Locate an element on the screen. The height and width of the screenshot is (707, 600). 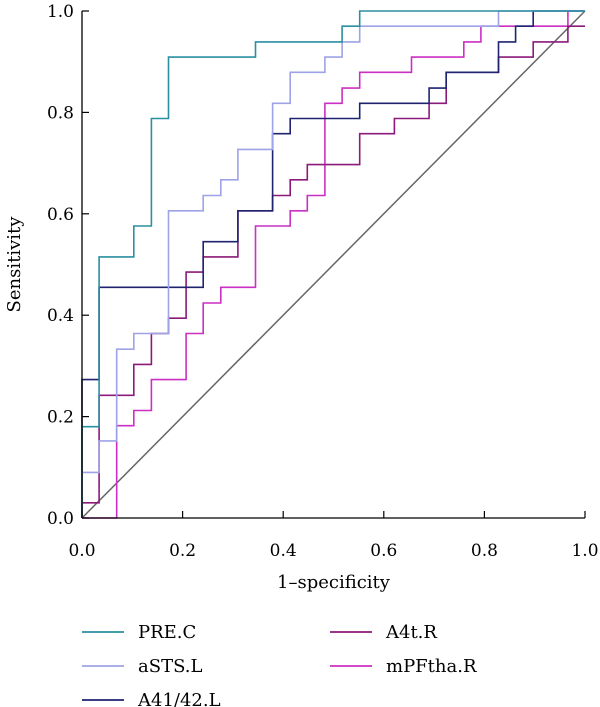
legend: PRE.C aSTS.L A41/42.L A4t.R mPFtha.R is located at coordinates (279, 664).